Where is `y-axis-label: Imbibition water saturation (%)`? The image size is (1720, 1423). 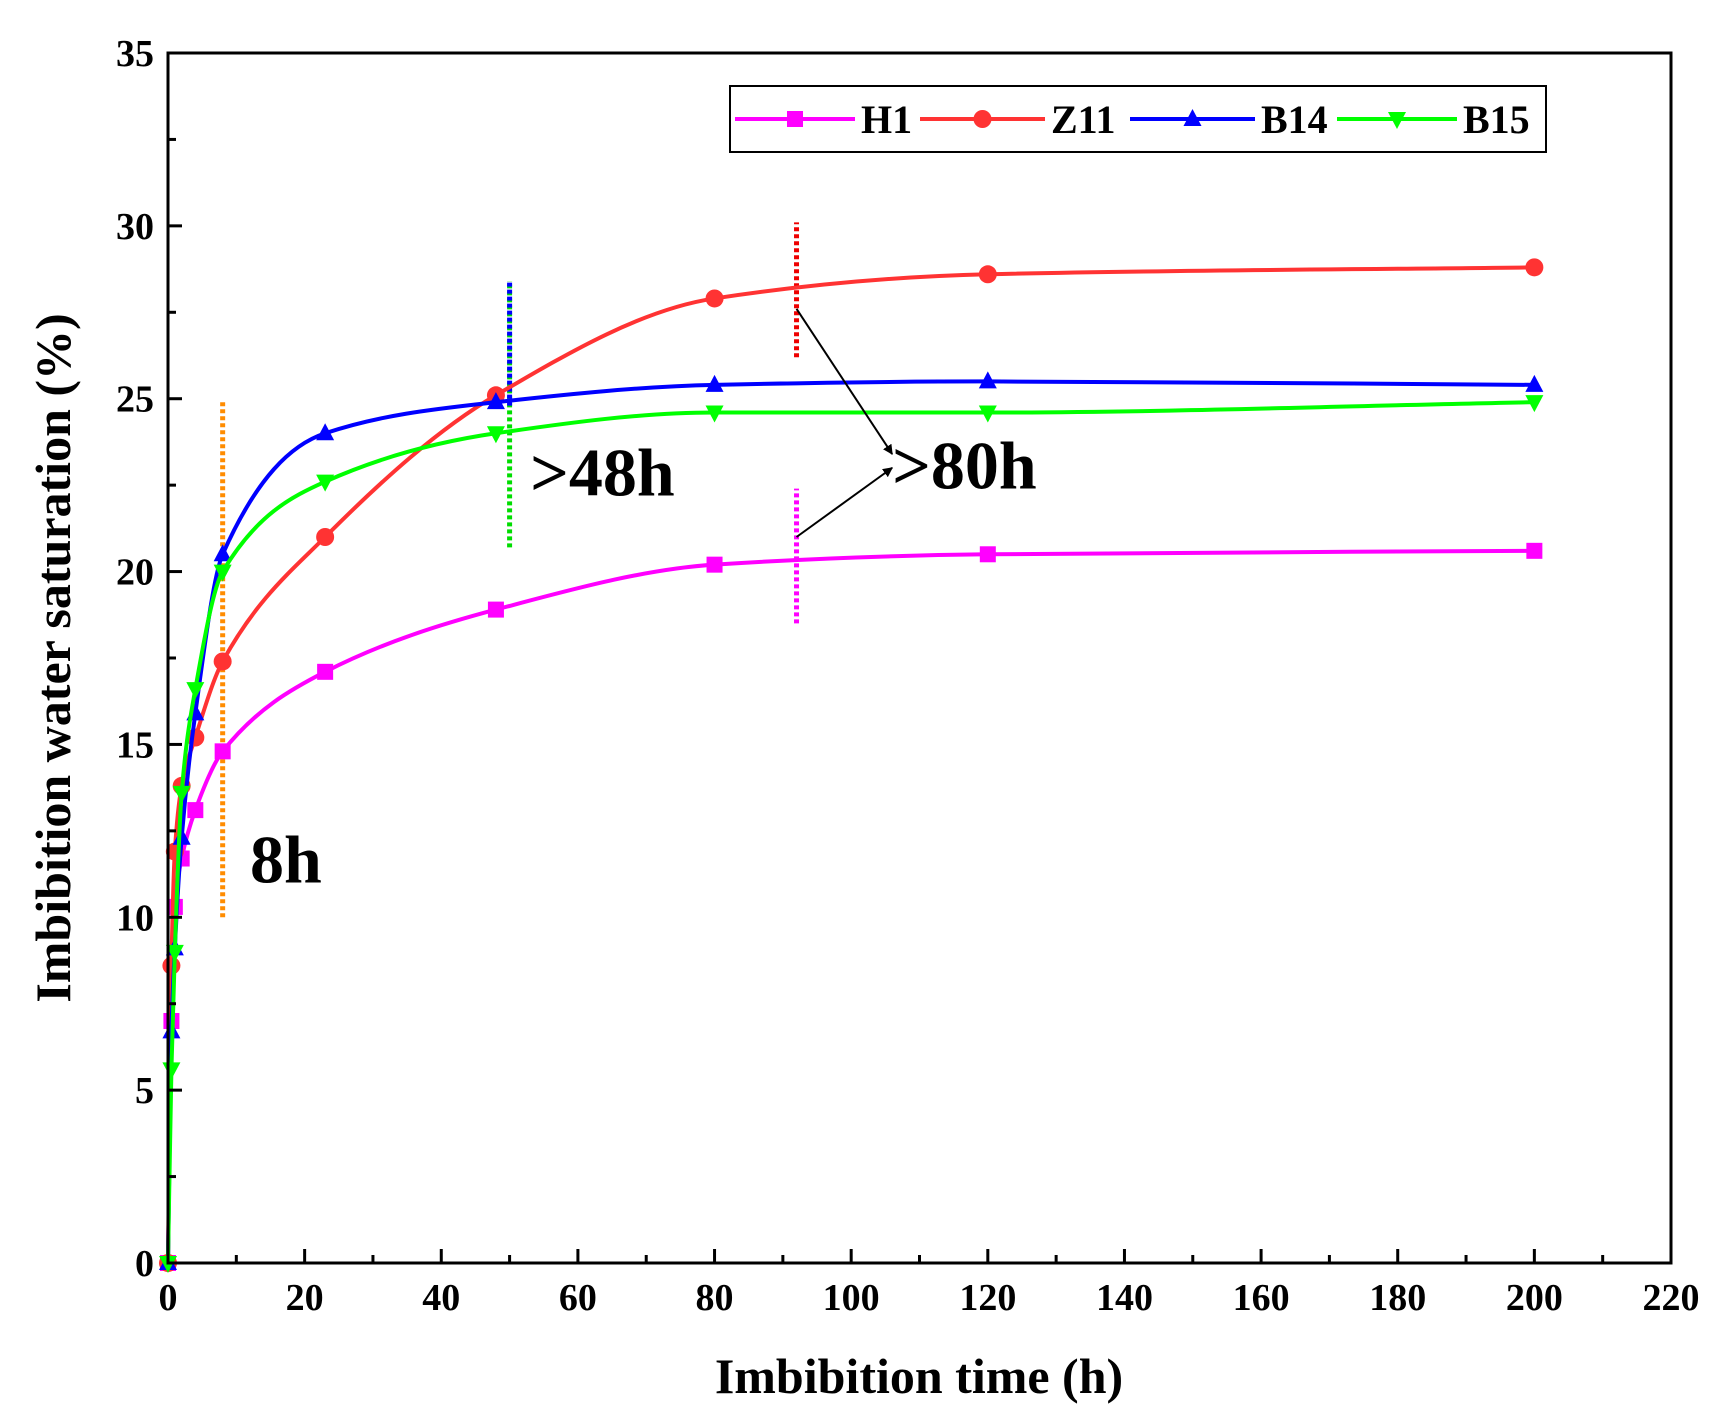
y-axis-label: Imbibition water saturation (%) is located at coordinates (53, 657).